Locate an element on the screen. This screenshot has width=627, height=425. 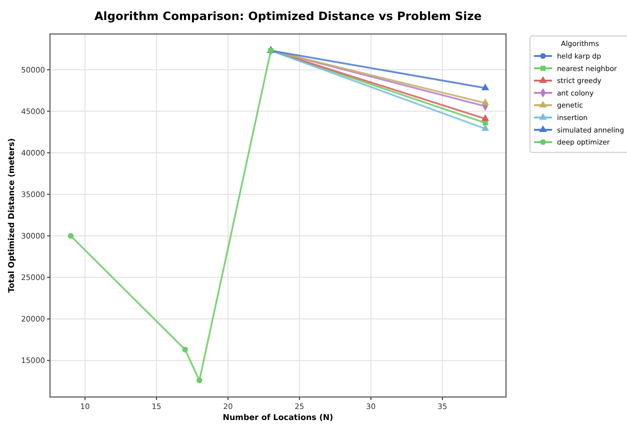
y-axis-title: Total Optimized Distance (meters) is located at coordinates (11, 215).